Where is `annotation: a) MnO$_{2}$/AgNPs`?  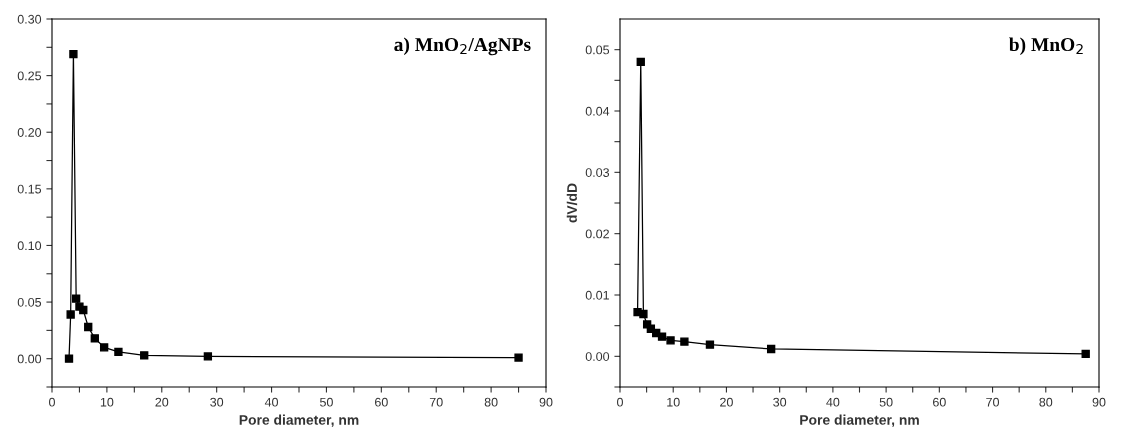 annotation: a) MnO$_{2}$/AgNPs is located at coordinates (462, 46).